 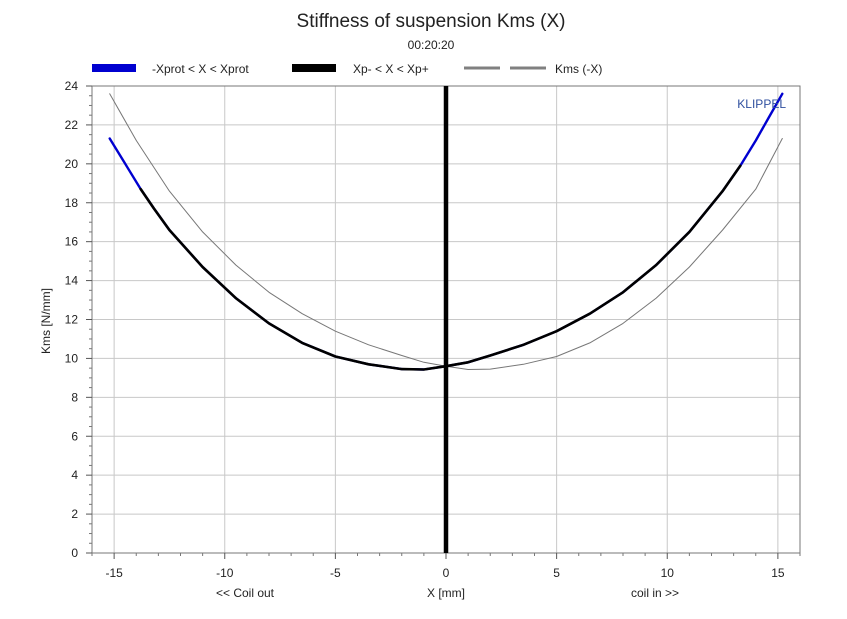 I want to click on x-tick-labels: -15 -10 -5 0 5 10 15, so click(x=444, y=573).